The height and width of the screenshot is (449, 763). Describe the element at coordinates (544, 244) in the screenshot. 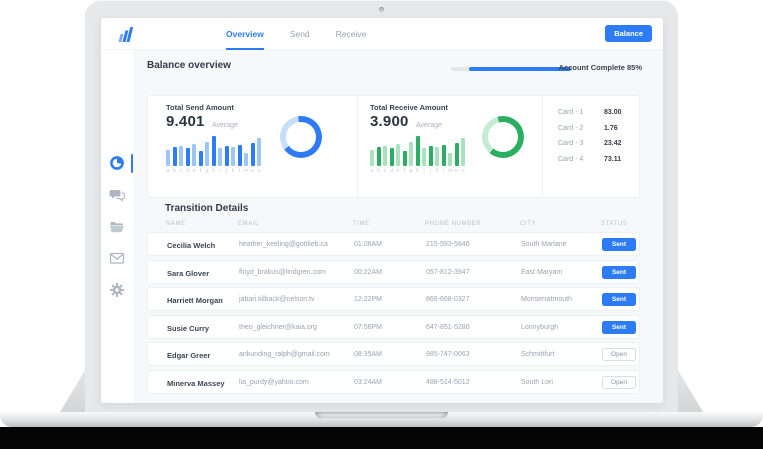

I see `cell-city: South Marlane` at that location.